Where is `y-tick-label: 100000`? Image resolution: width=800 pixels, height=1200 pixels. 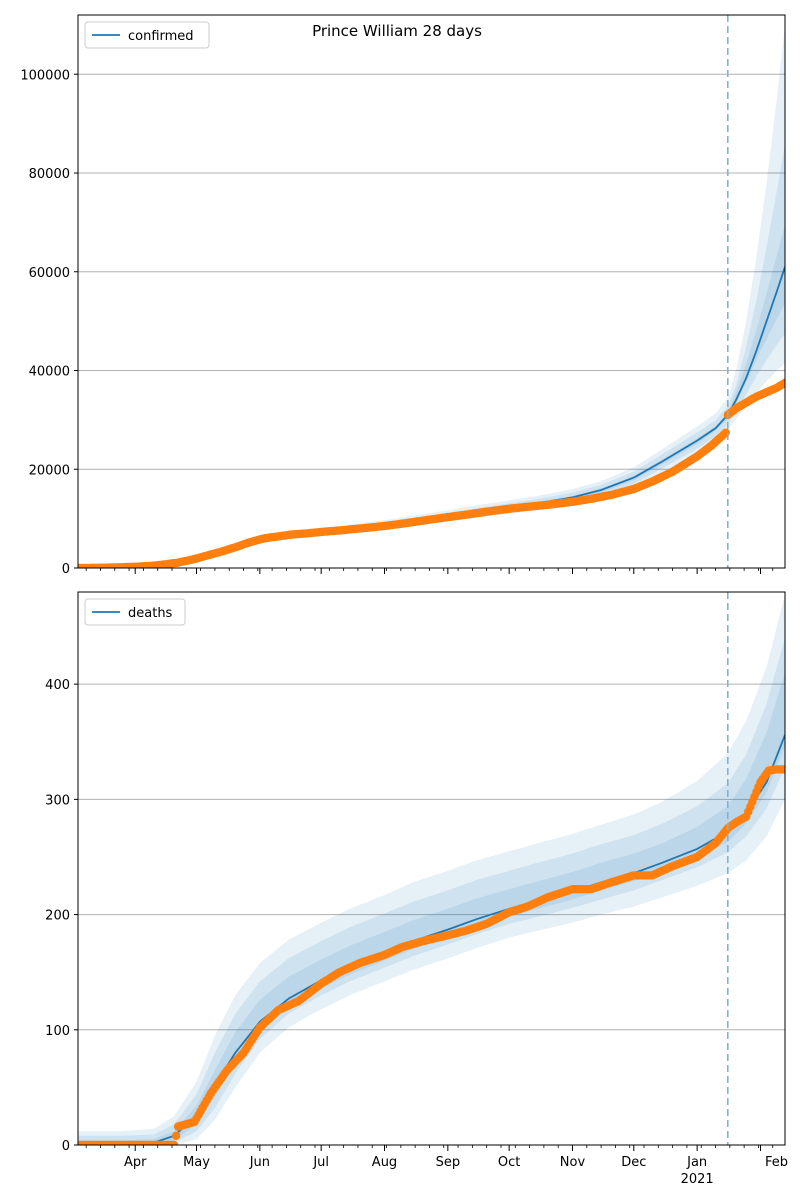
y-tick-label: 100000 is located at coordinates (45, 75).